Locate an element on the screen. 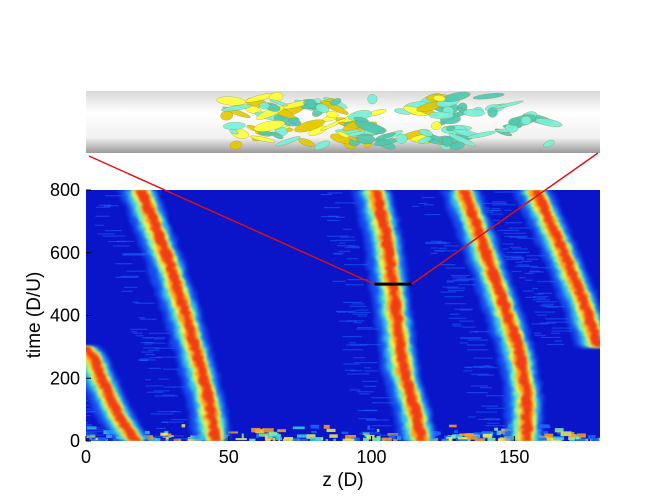  y-axis-label: time (D/U) is located at coordinates (34, 315).